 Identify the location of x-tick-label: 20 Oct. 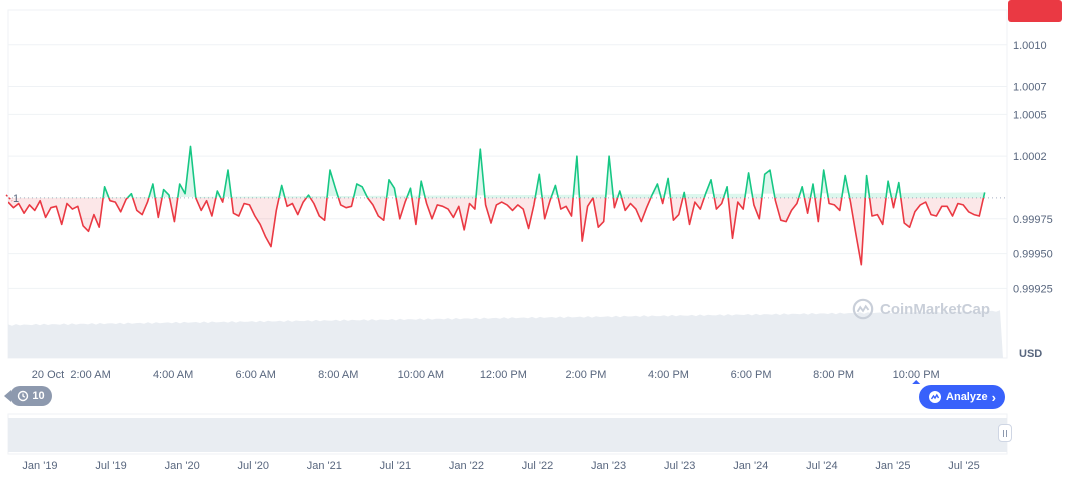
(48, 375).